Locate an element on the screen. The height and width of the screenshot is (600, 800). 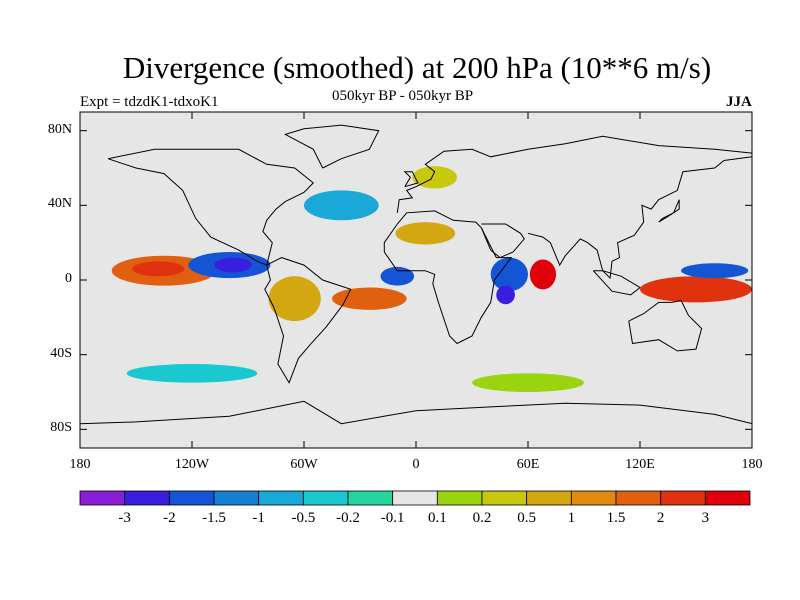
colorbar is located at coordinates (415, 498).